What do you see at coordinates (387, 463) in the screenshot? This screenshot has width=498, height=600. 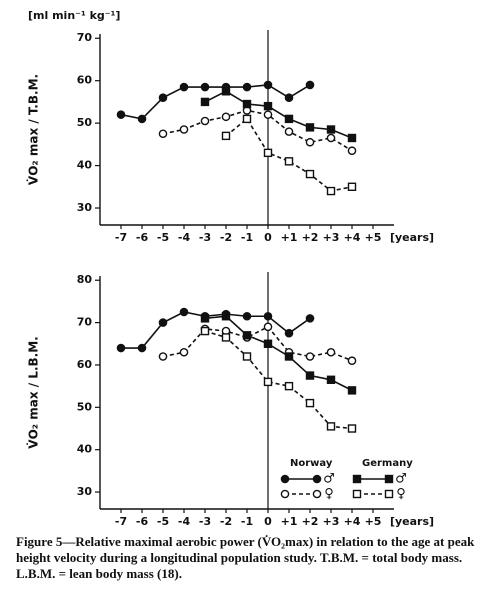 I see `legend-header: Germany` at bounding box center [387, 463].